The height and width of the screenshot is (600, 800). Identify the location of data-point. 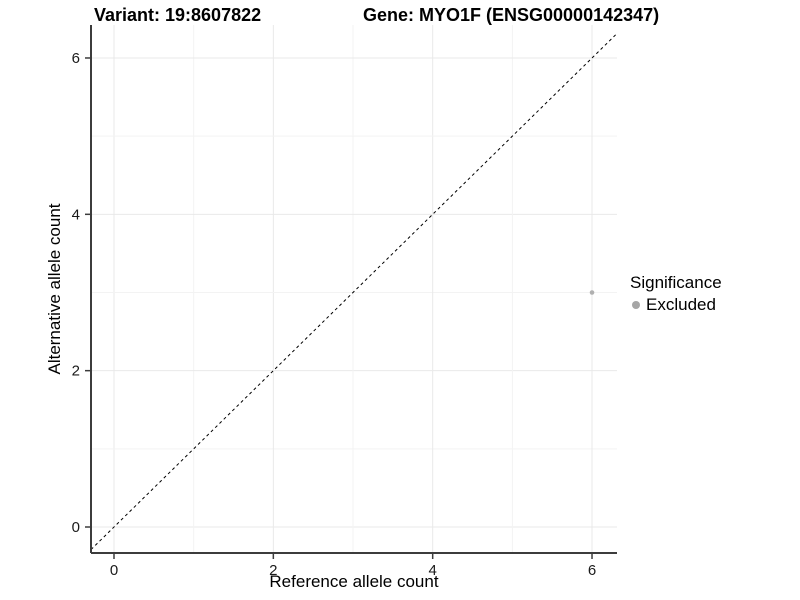
(592, 292).